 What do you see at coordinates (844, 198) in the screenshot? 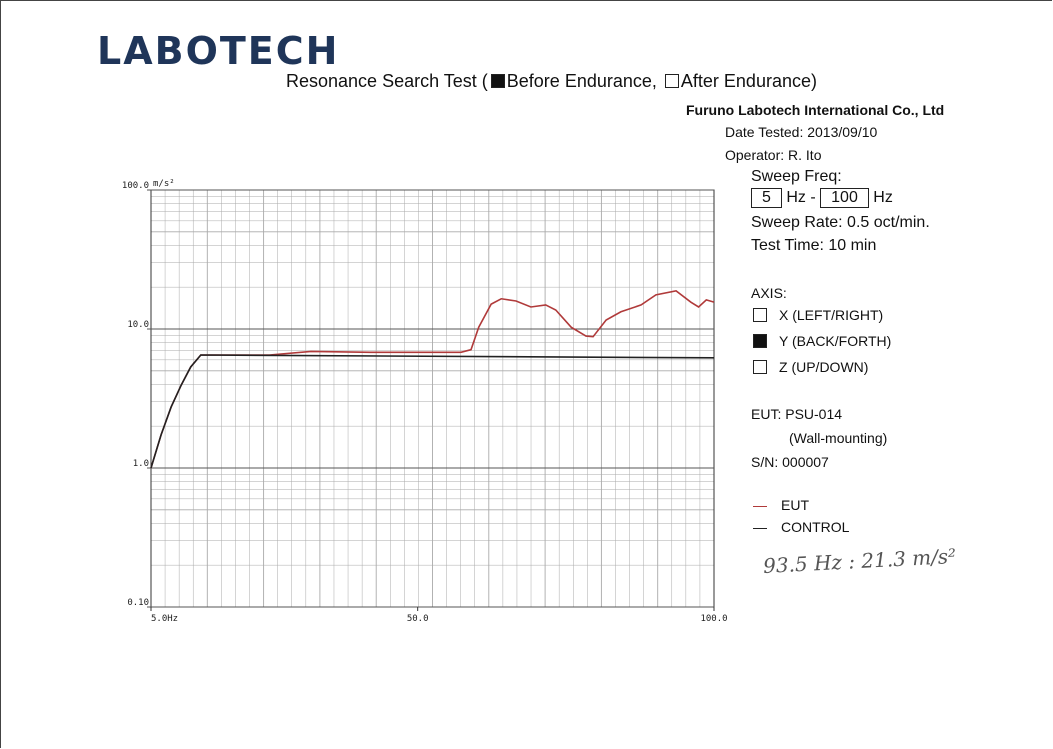
I see `sweep-to: 100` at bounding box center [844, 198].